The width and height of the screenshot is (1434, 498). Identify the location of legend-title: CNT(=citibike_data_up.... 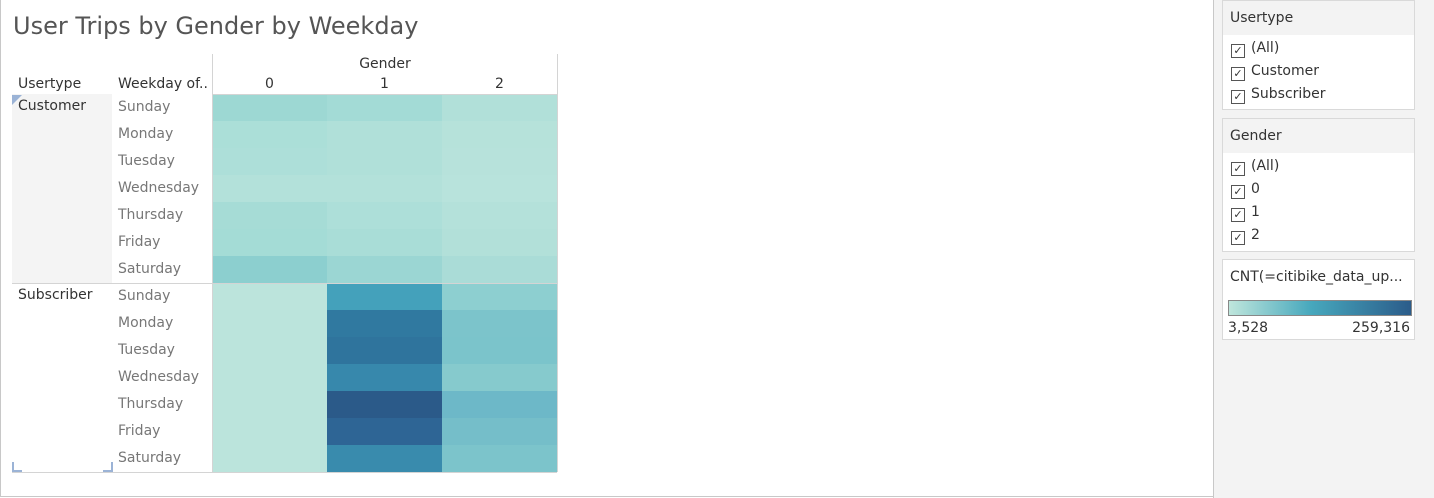
(1318, 277).